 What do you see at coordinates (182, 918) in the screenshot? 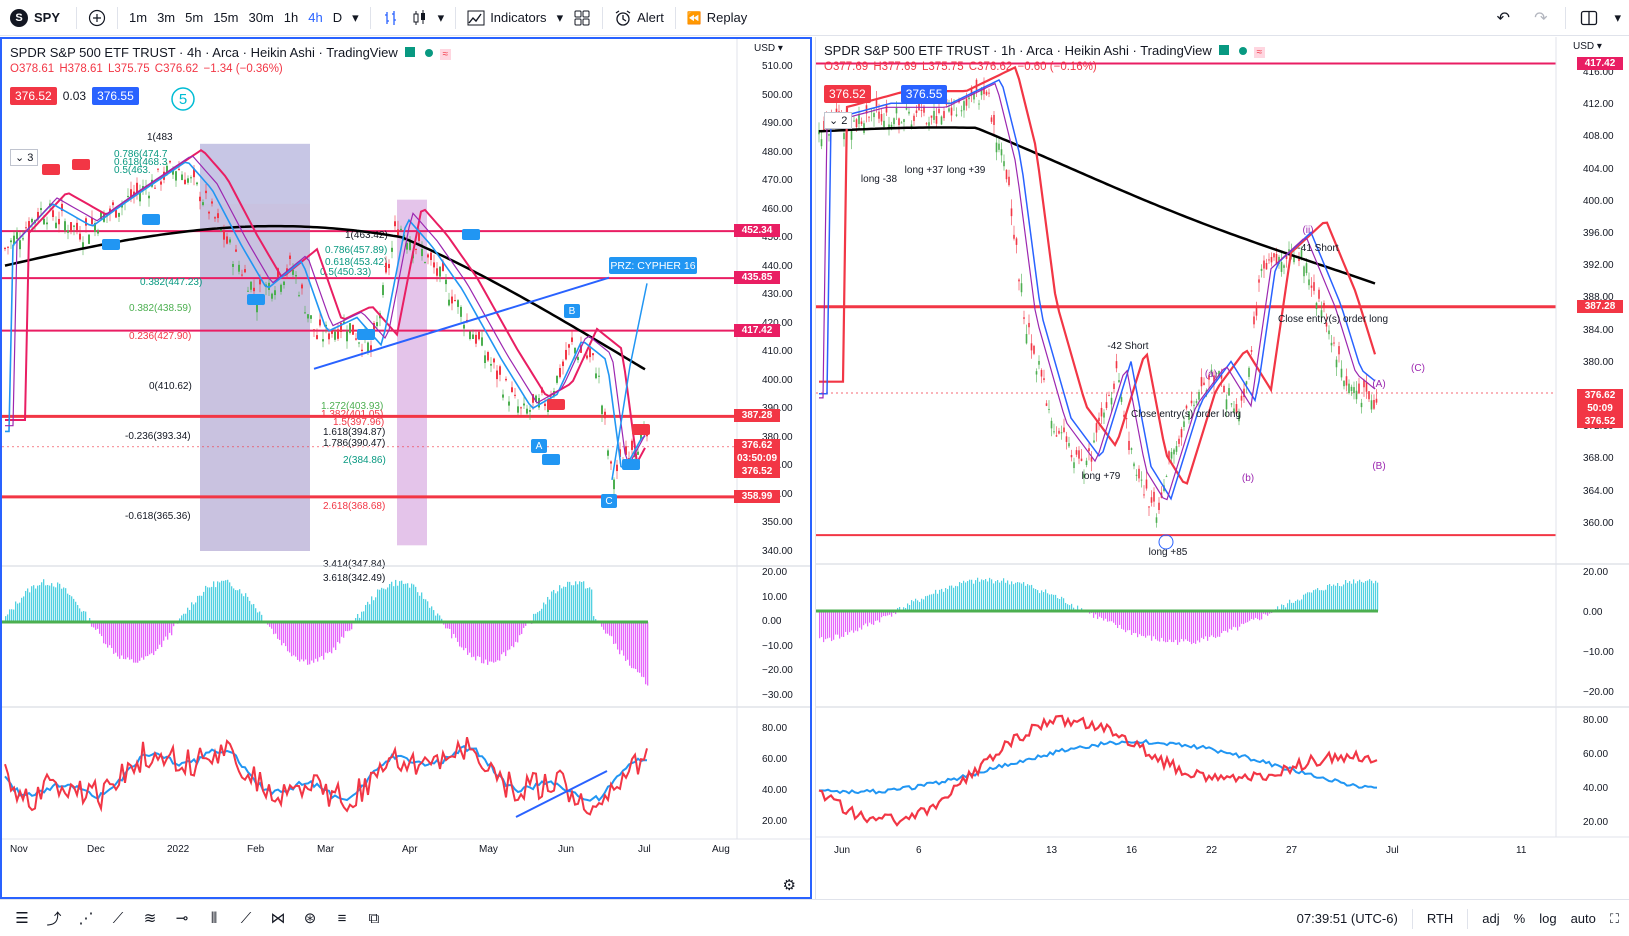
I see `horizontal-line-icon: ⊸` at bounding box center [182, 918].